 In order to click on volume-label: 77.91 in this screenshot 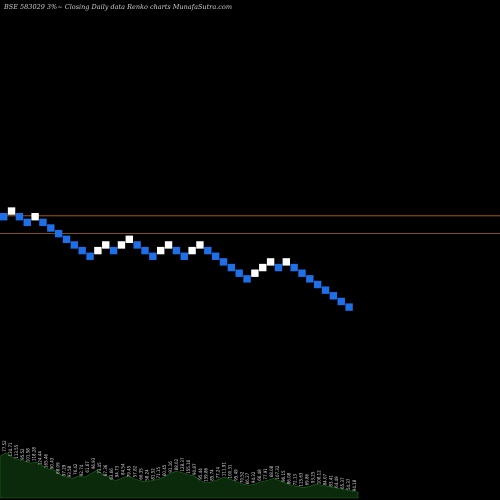, I will do `click(265, 474)`.